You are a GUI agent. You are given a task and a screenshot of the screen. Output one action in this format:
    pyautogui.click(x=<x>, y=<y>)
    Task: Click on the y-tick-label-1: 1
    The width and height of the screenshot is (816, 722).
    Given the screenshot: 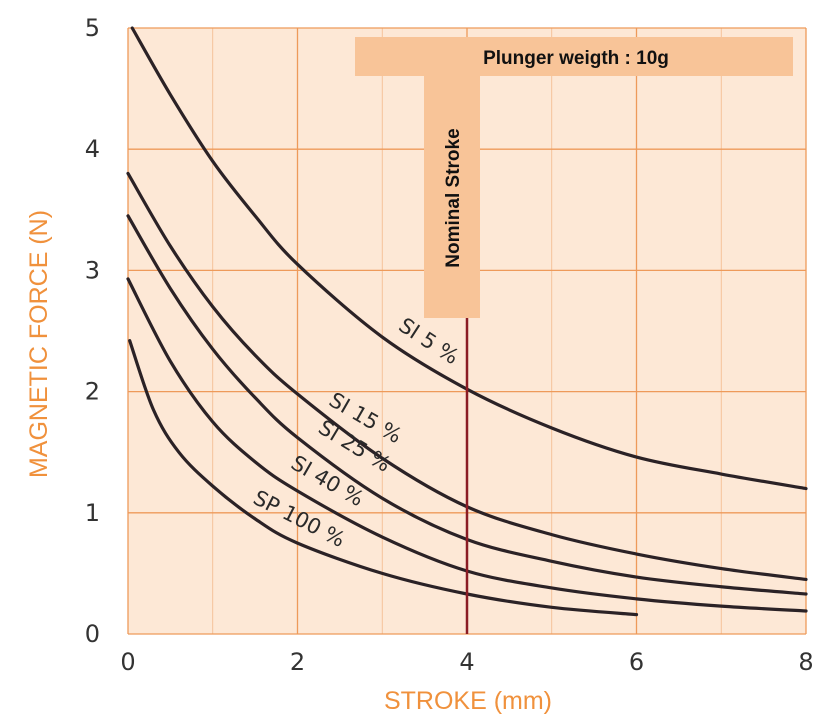 What is the action you would take?
    pyautogui.click(x=92, y=513)
    